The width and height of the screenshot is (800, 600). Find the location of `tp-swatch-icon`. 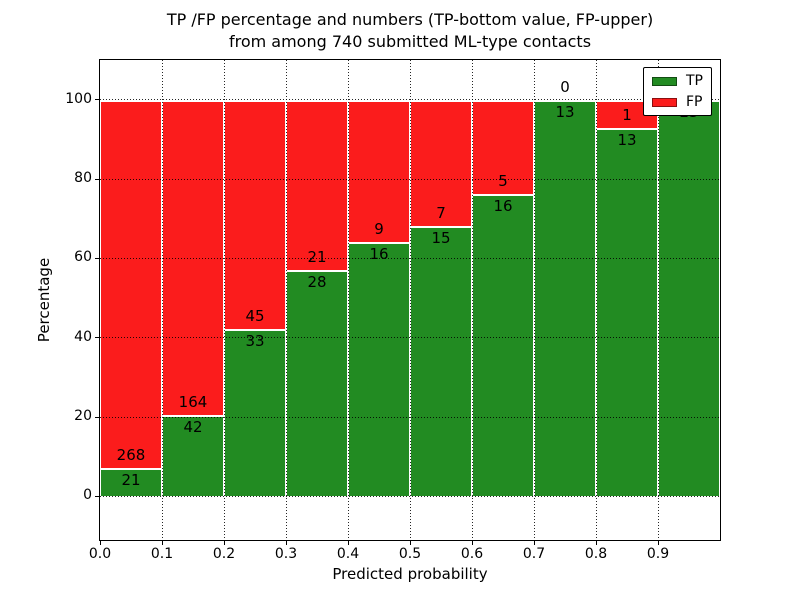

tp-swatch-icon is located at coordinates (664, 81).